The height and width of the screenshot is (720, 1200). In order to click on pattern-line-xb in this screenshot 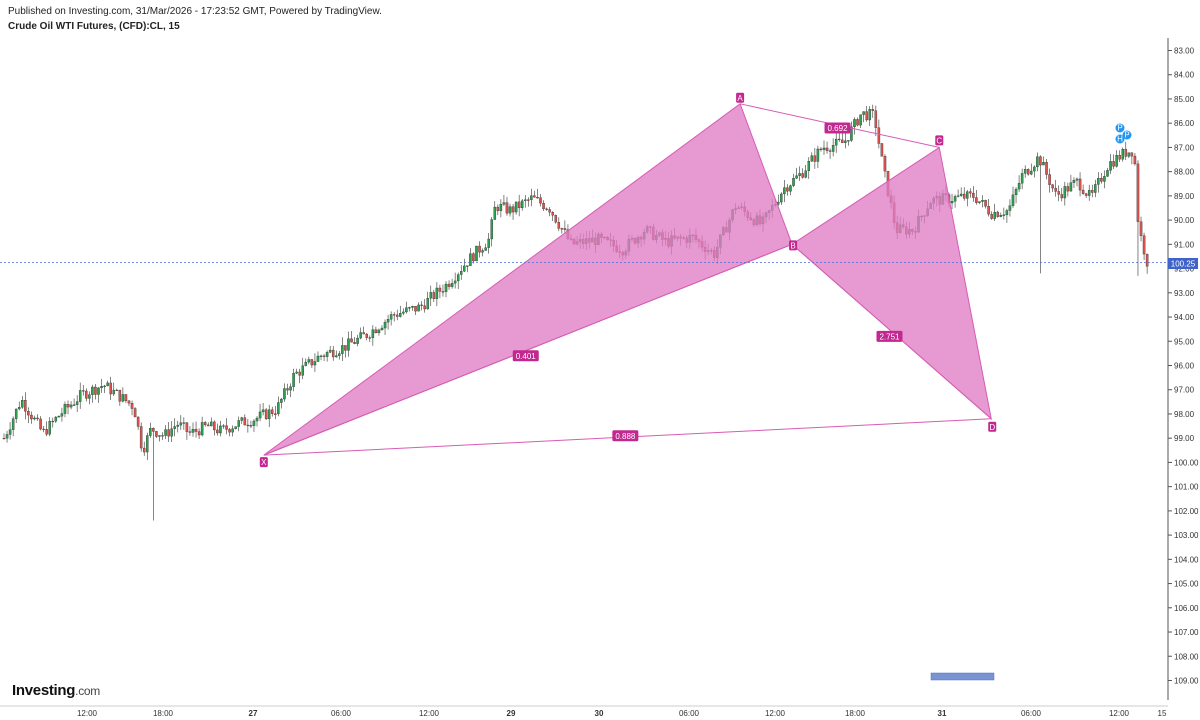, I will do `click(528, 349)`.